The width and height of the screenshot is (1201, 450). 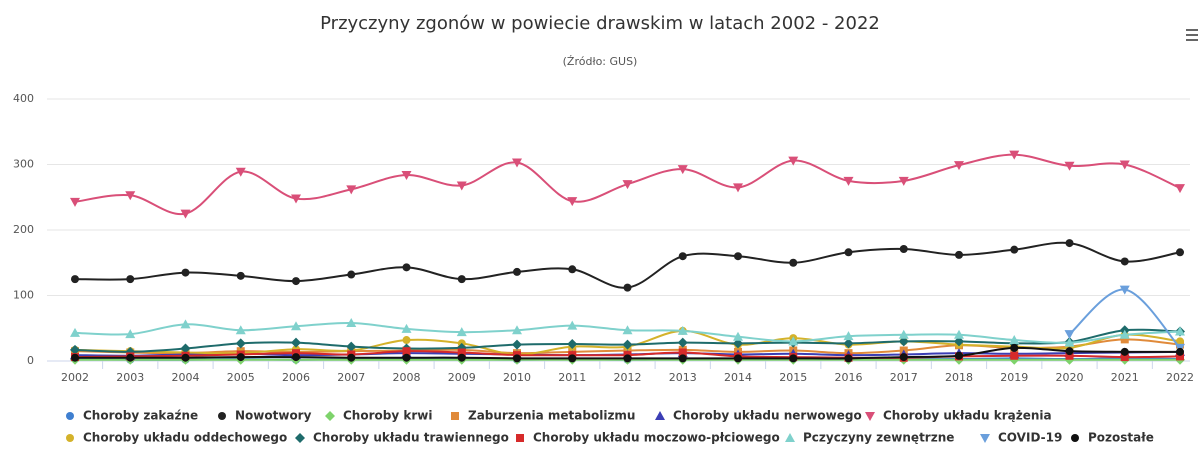 I want to click on legend-label: Pczyczyny zewnętrzne, so click(x=878, y=438).